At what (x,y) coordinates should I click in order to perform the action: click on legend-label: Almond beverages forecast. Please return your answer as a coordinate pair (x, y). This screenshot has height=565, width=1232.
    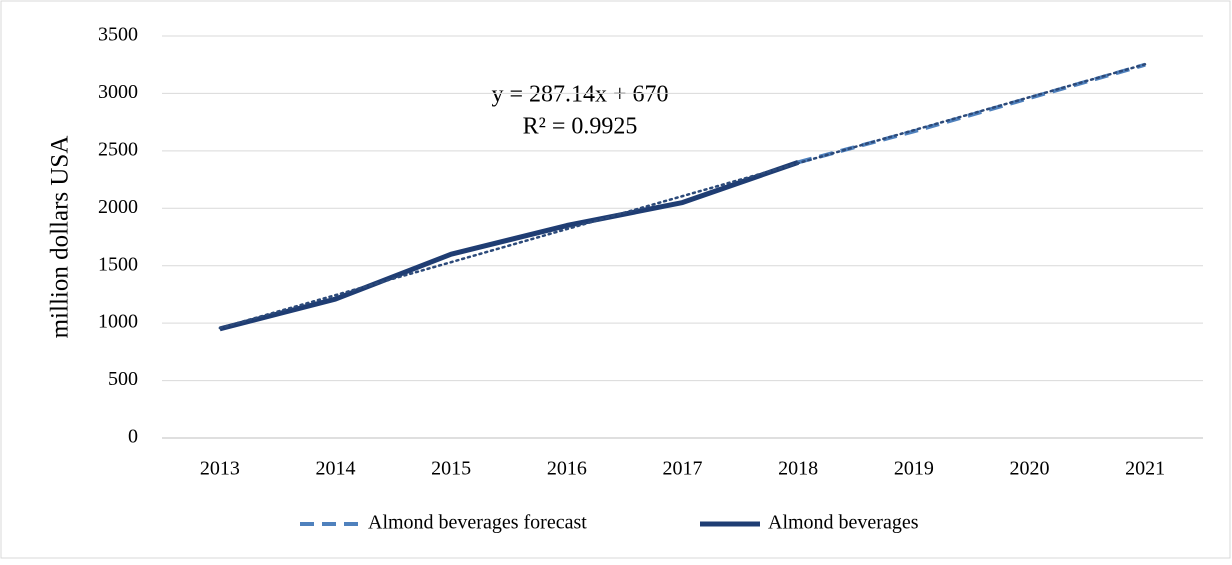
    Looking at the image, I should click on (477, 523).